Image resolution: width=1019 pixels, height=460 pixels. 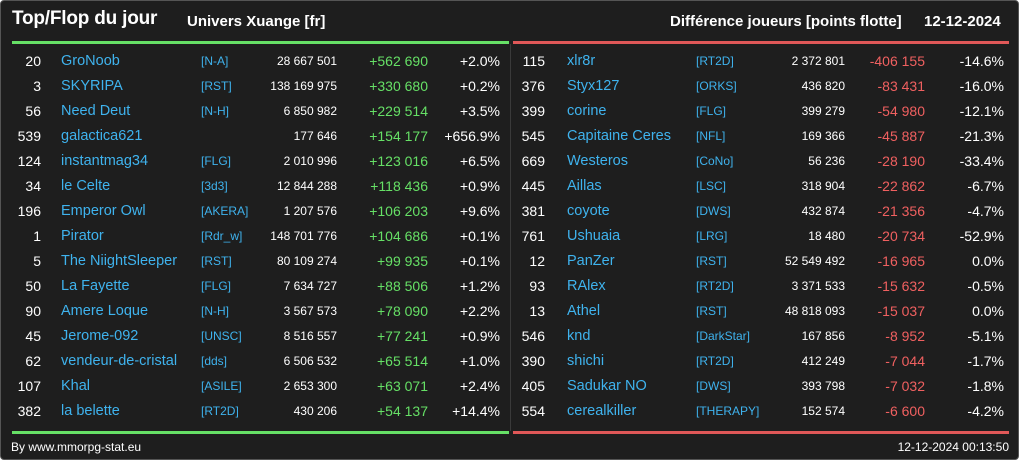 What do you see at coordinates (537, 261) in the screenshot?
I see `player-rank: 12` at bounding box center [537, 261].